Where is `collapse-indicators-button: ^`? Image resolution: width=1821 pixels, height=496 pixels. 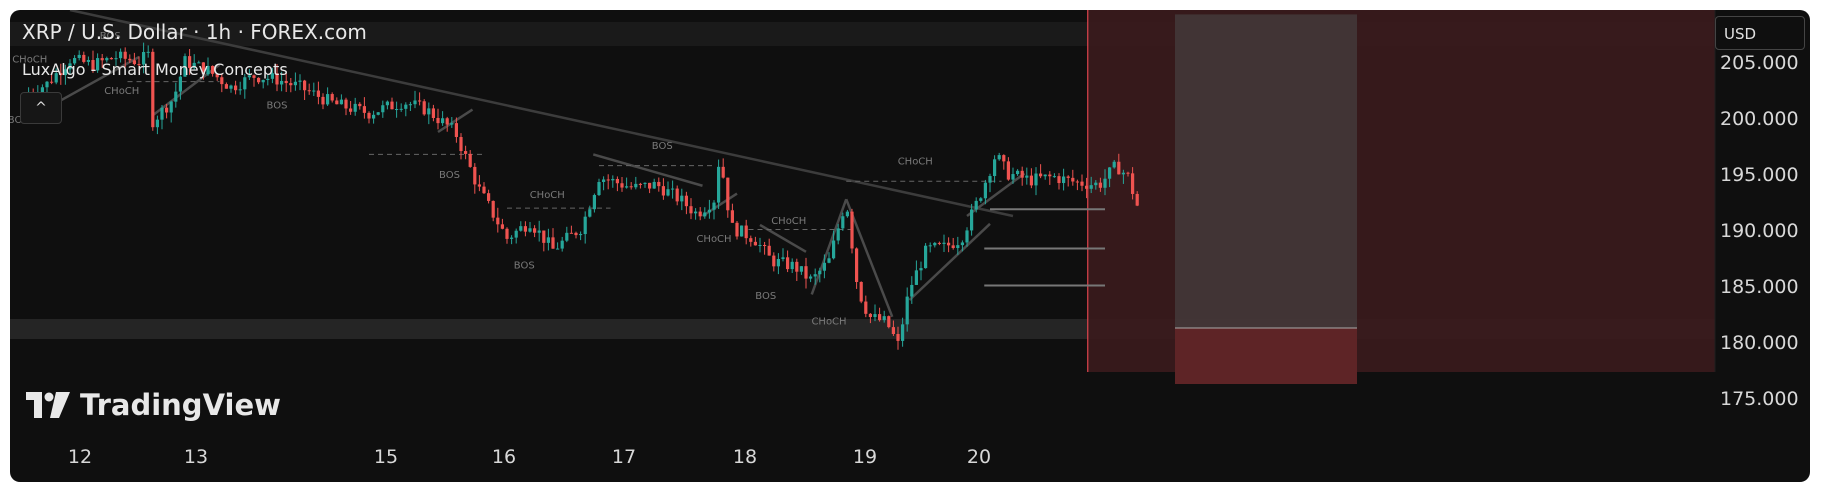
collapse-indicators-button: ^ is located at coordinates (41, 108).